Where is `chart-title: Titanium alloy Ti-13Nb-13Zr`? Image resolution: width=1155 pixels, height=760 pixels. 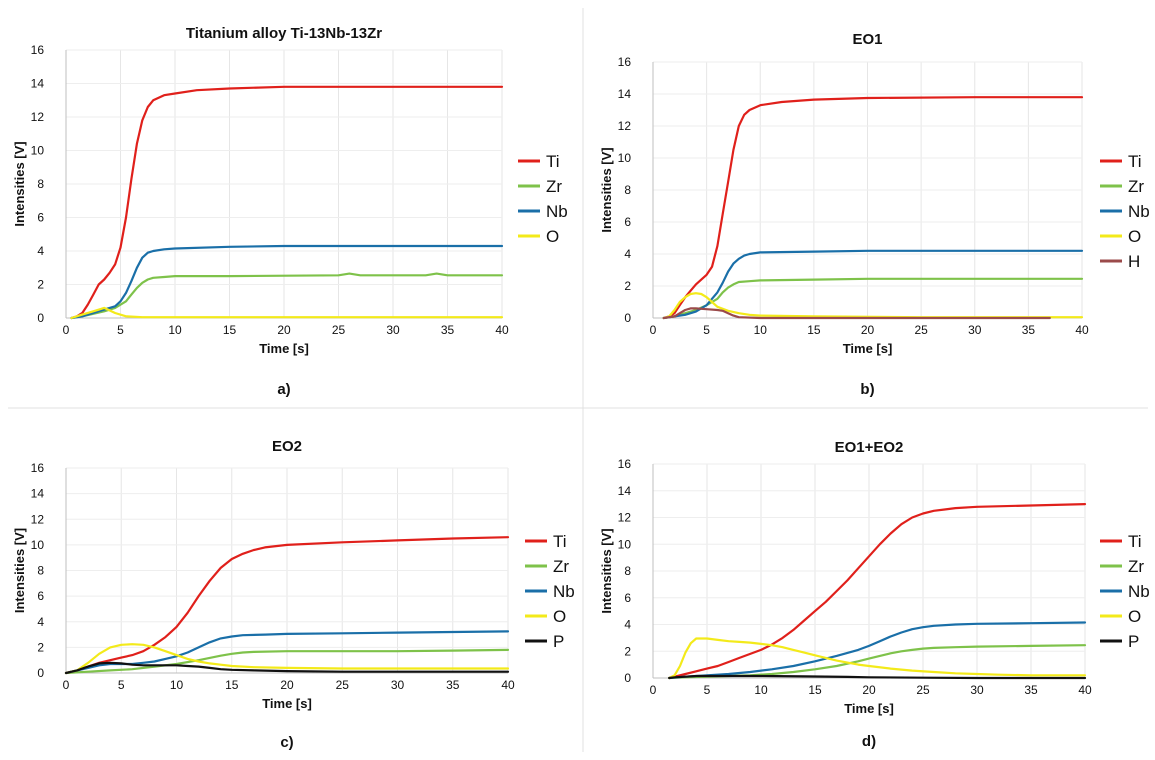
chart-title: Titanium alloy Ti-13Nb-13Zr is located at coordinates (284, 33).